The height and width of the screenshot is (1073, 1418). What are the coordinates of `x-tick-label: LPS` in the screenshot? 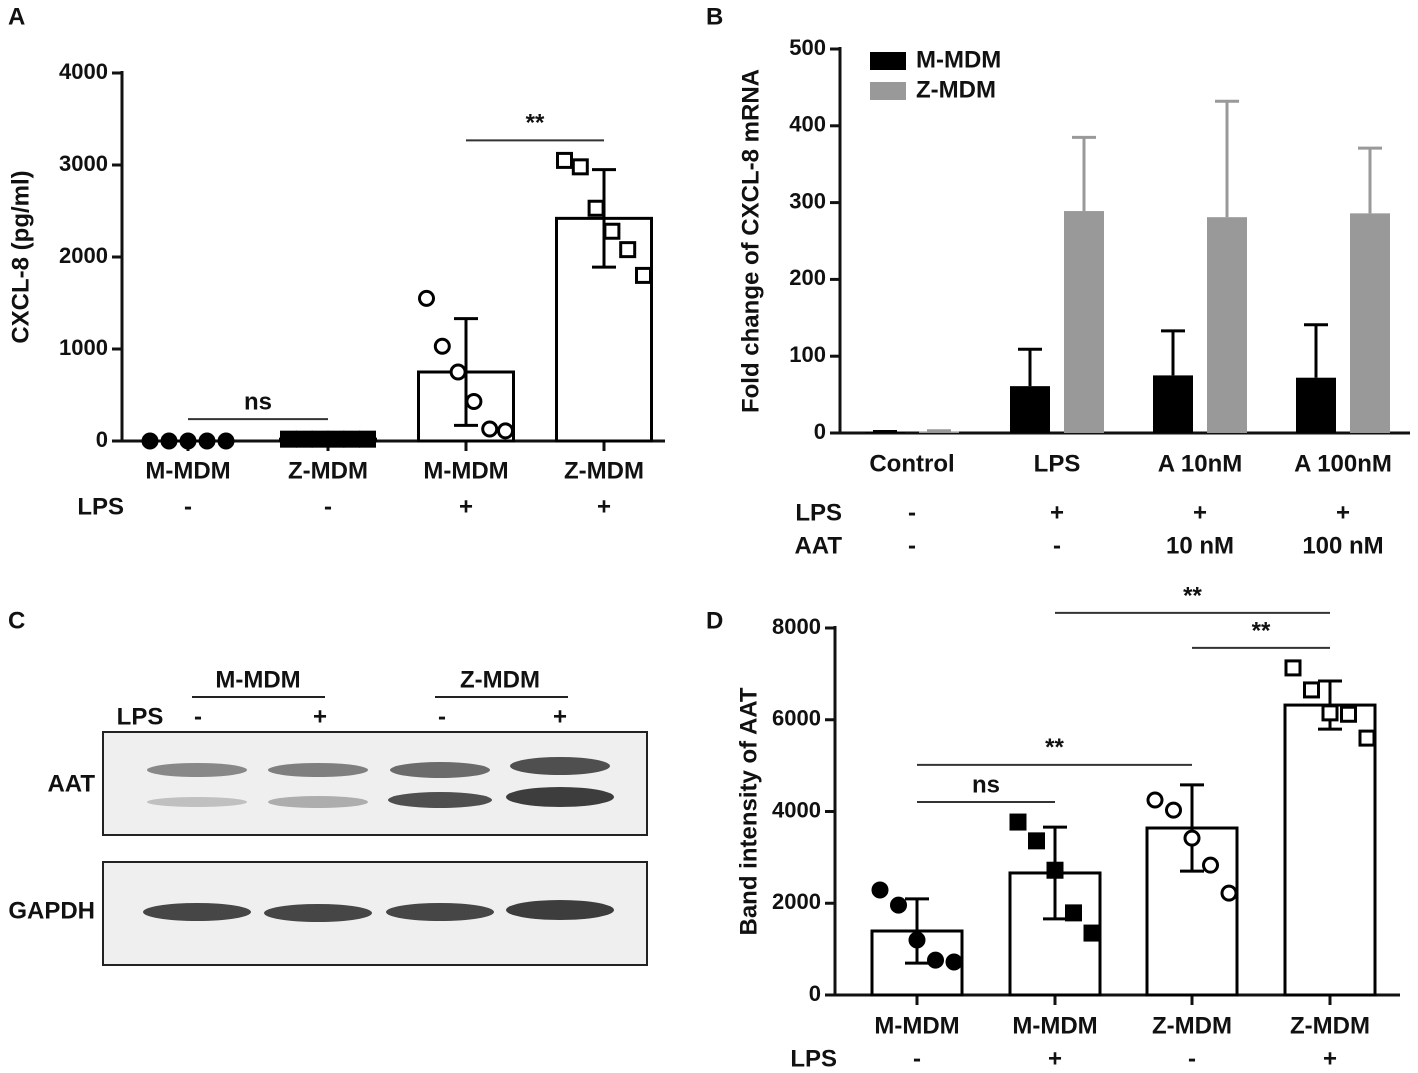 It's located at (1057, 463).